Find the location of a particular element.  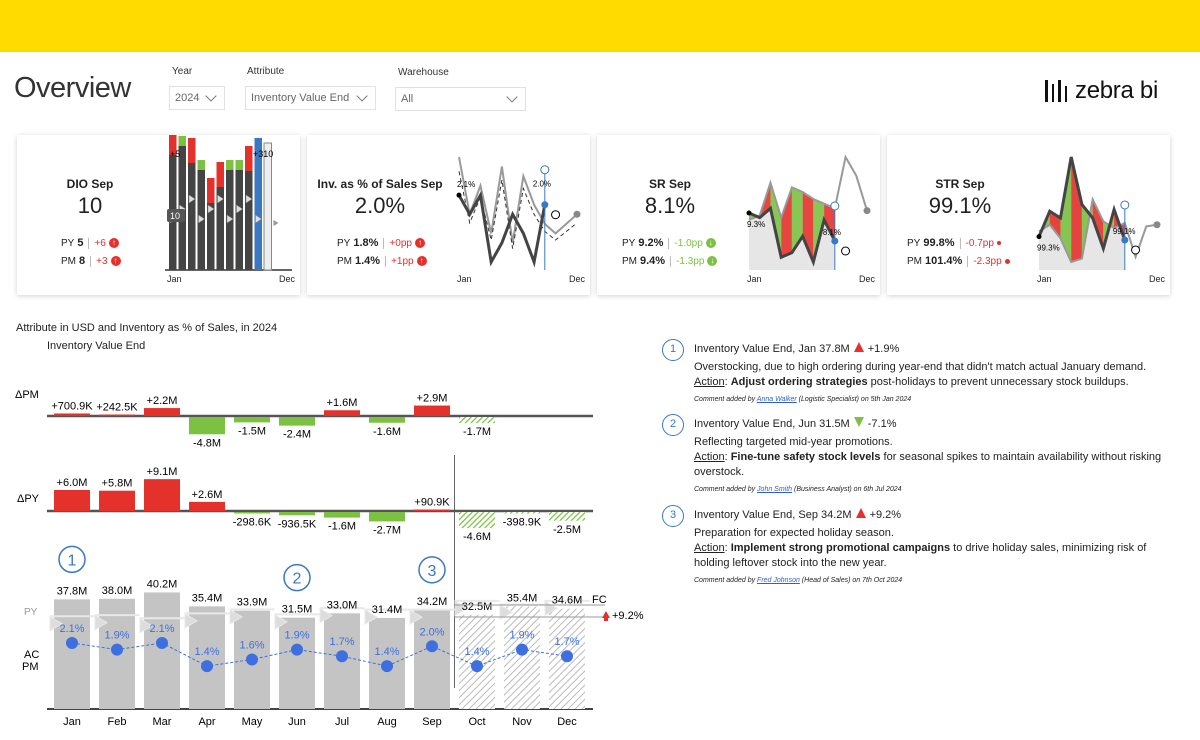

ac-value-label: 34.2M is located at coordinates (432, 602).